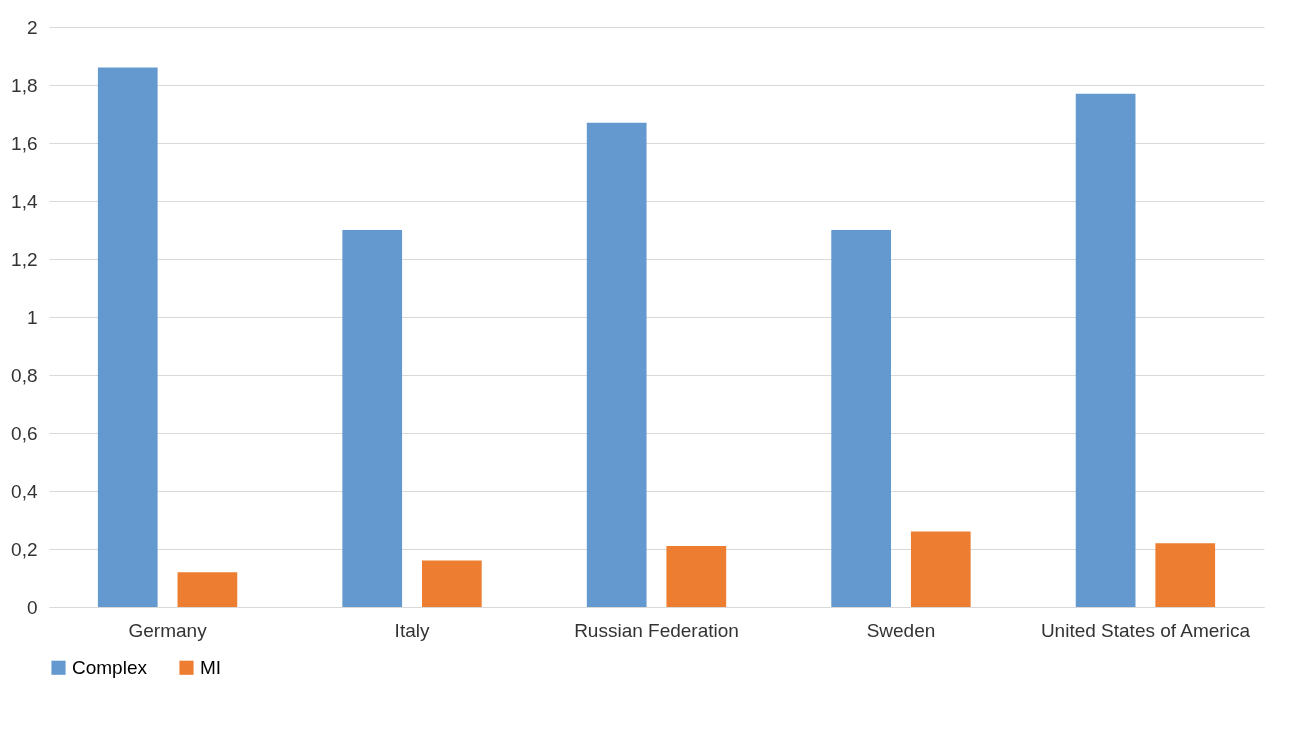  I want to click on x-tick-label: Germany, so click(168, 630).